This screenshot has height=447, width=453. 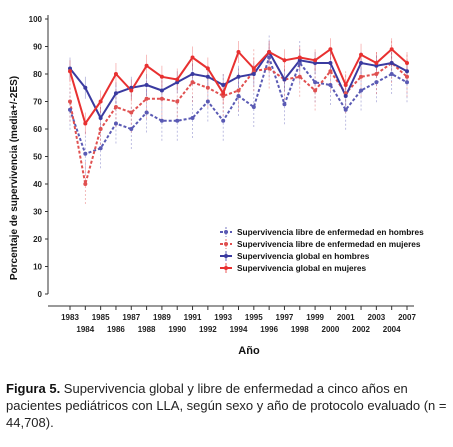 What do you see at coordinates (346, 317) in the screenshot?
I see `x-tick-label: 2001` at bounding box center [346, 317].